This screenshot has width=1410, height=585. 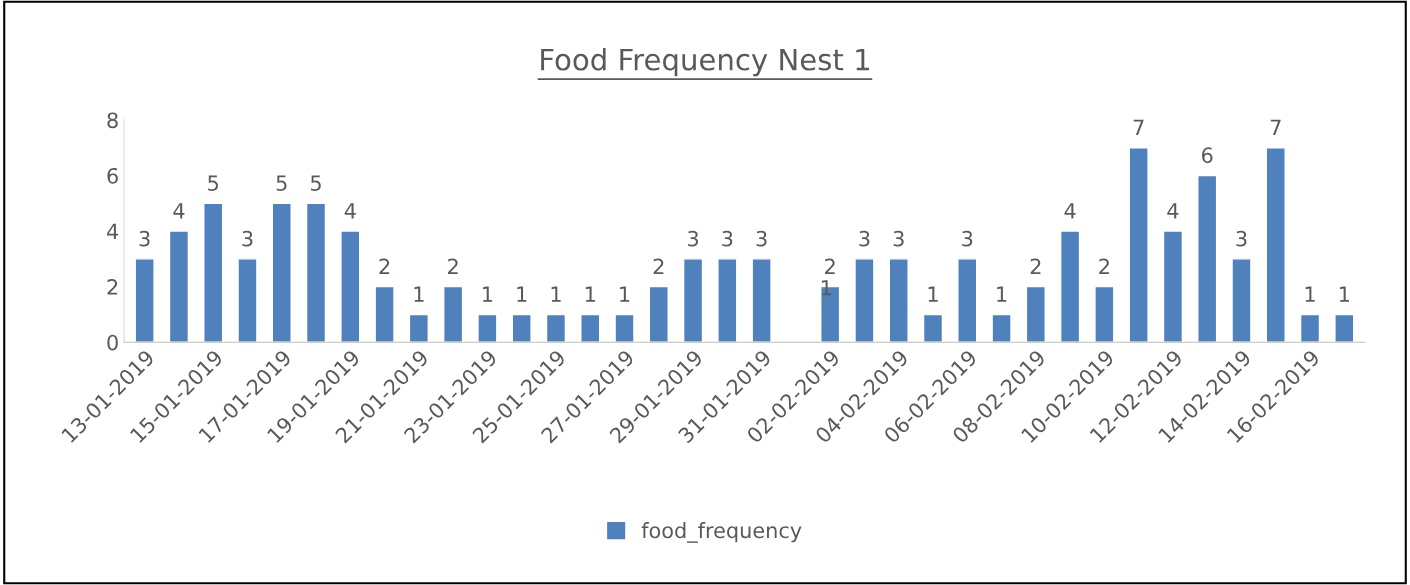 I want to click on data-label: 6, so click(x=1207, y=155).